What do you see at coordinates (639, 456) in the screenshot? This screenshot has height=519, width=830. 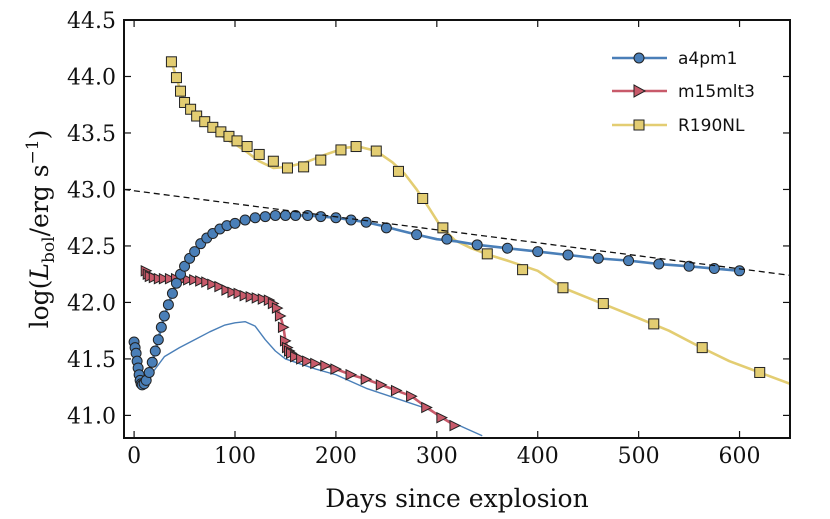 I see `x-tick-label: 500` at bounding box center [639, 456].